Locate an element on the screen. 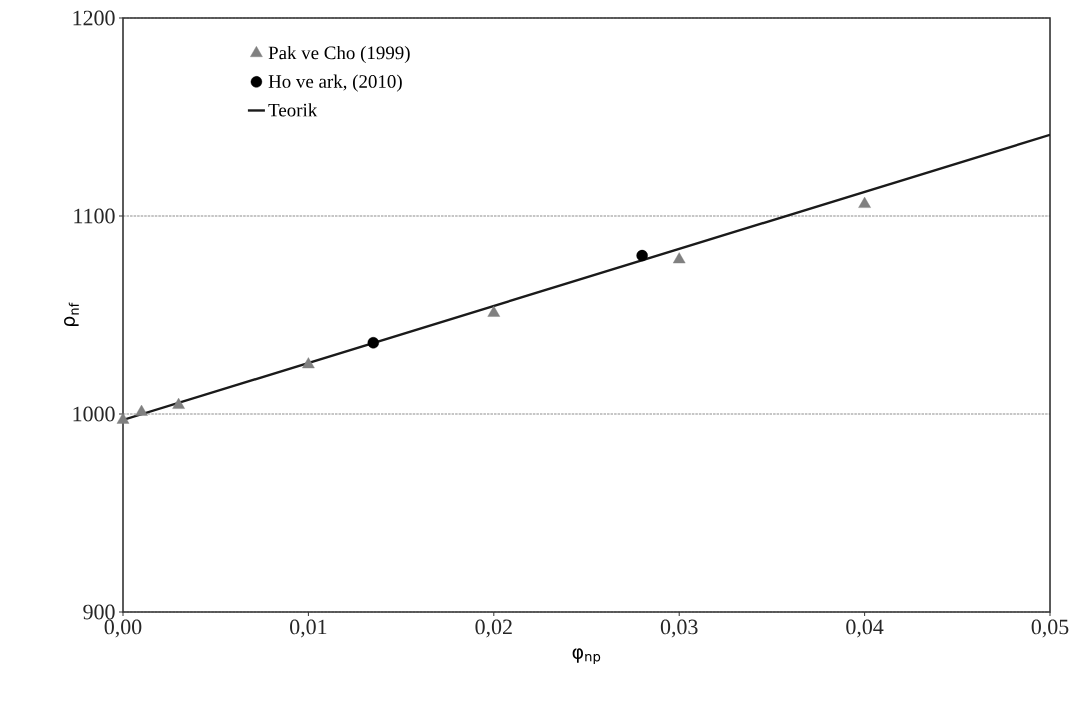 Image resolution: width=1090 pixels, height=708 pixels. x-tick-label: 0,00 is located at coordinates (123, 628).